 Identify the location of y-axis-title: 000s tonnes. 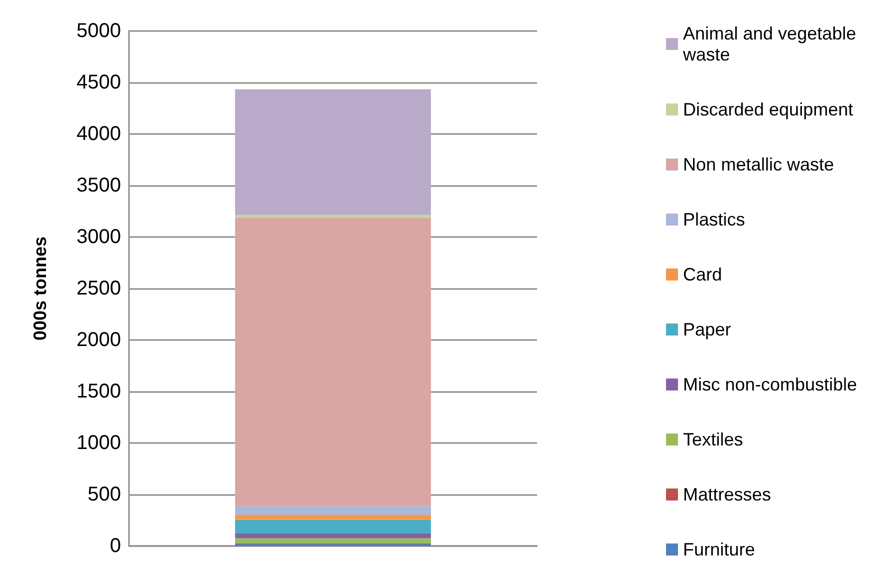
(40, 288).